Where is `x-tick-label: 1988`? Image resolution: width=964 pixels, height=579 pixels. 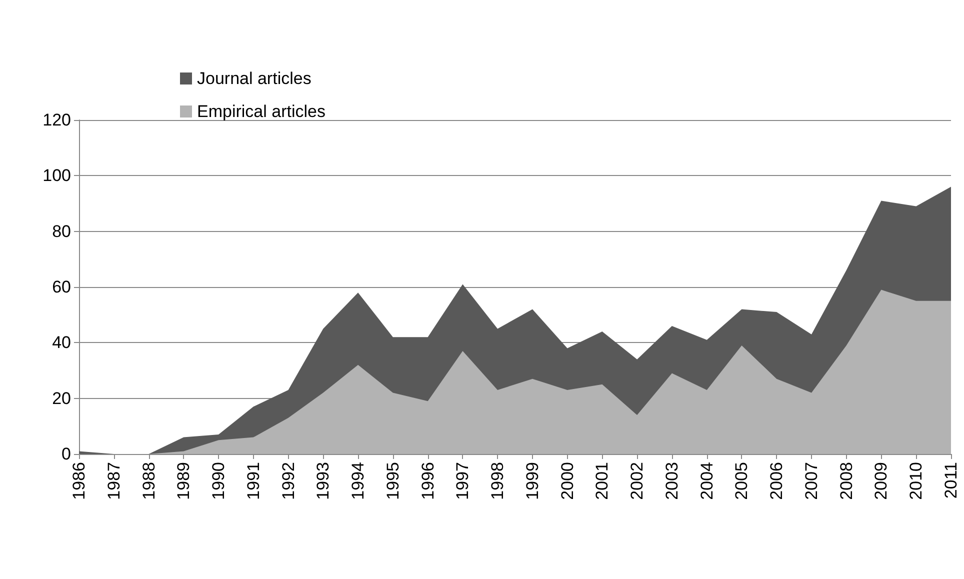 x-tick-label: 1988 is located at coordinates (148, 481).